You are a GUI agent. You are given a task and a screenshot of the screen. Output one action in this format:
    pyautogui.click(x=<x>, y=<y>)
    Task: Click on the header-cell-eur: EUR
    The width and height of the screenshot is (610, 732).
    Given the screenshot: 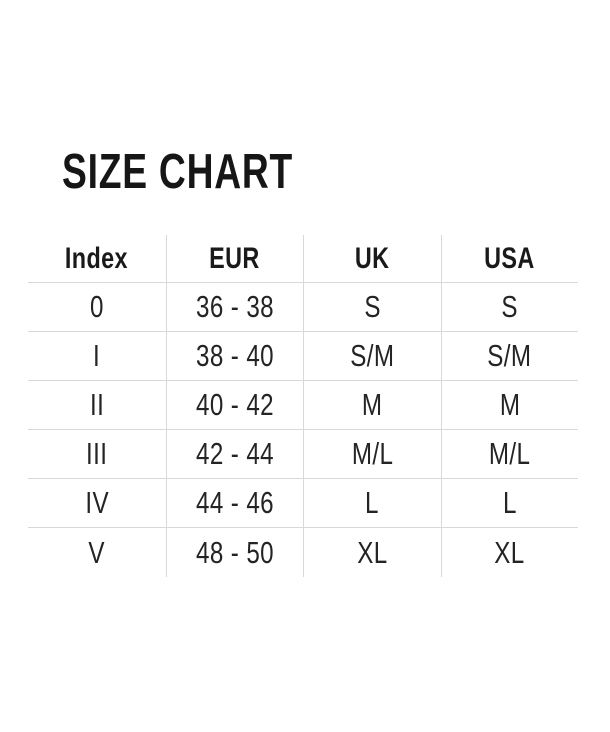 What is the action you would take?
    pyautogui.click(x=234, y=258)
    